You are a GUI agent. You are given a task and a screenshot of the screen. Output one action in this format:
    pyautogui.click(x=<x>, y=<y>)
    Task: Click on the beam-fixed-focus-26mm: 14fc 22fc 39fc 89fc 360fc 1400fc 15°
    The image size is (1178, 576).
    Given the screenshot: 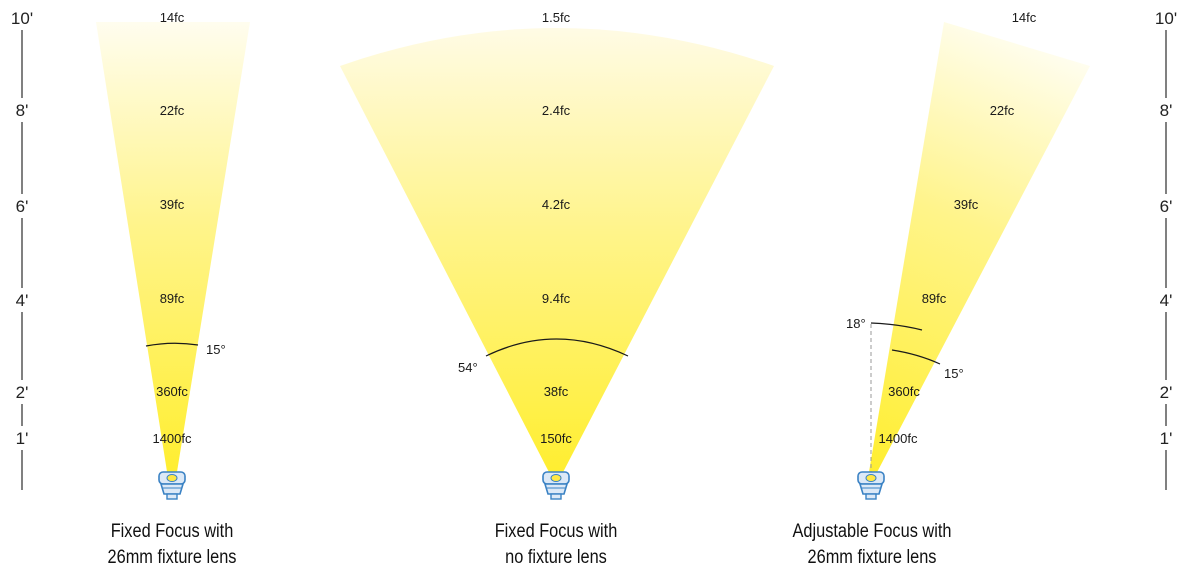 What is the action you would take?
    pyautogui.click(x=173, y=244)
    